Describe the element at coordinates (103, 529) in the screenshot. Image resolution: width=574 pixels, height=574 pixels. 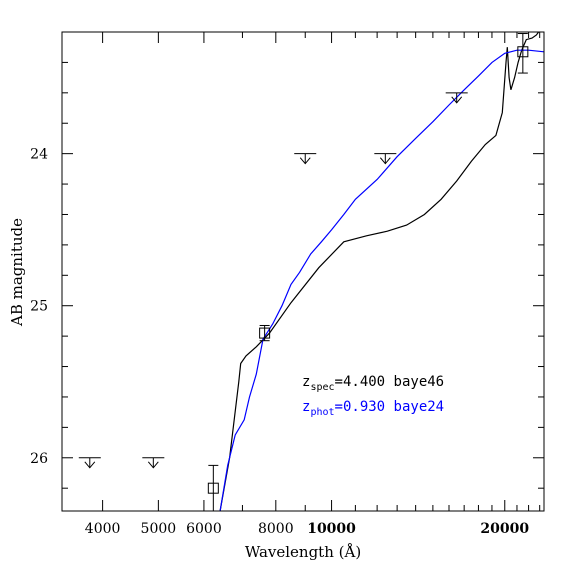
I see `x-tick-label: 4000` at that location.